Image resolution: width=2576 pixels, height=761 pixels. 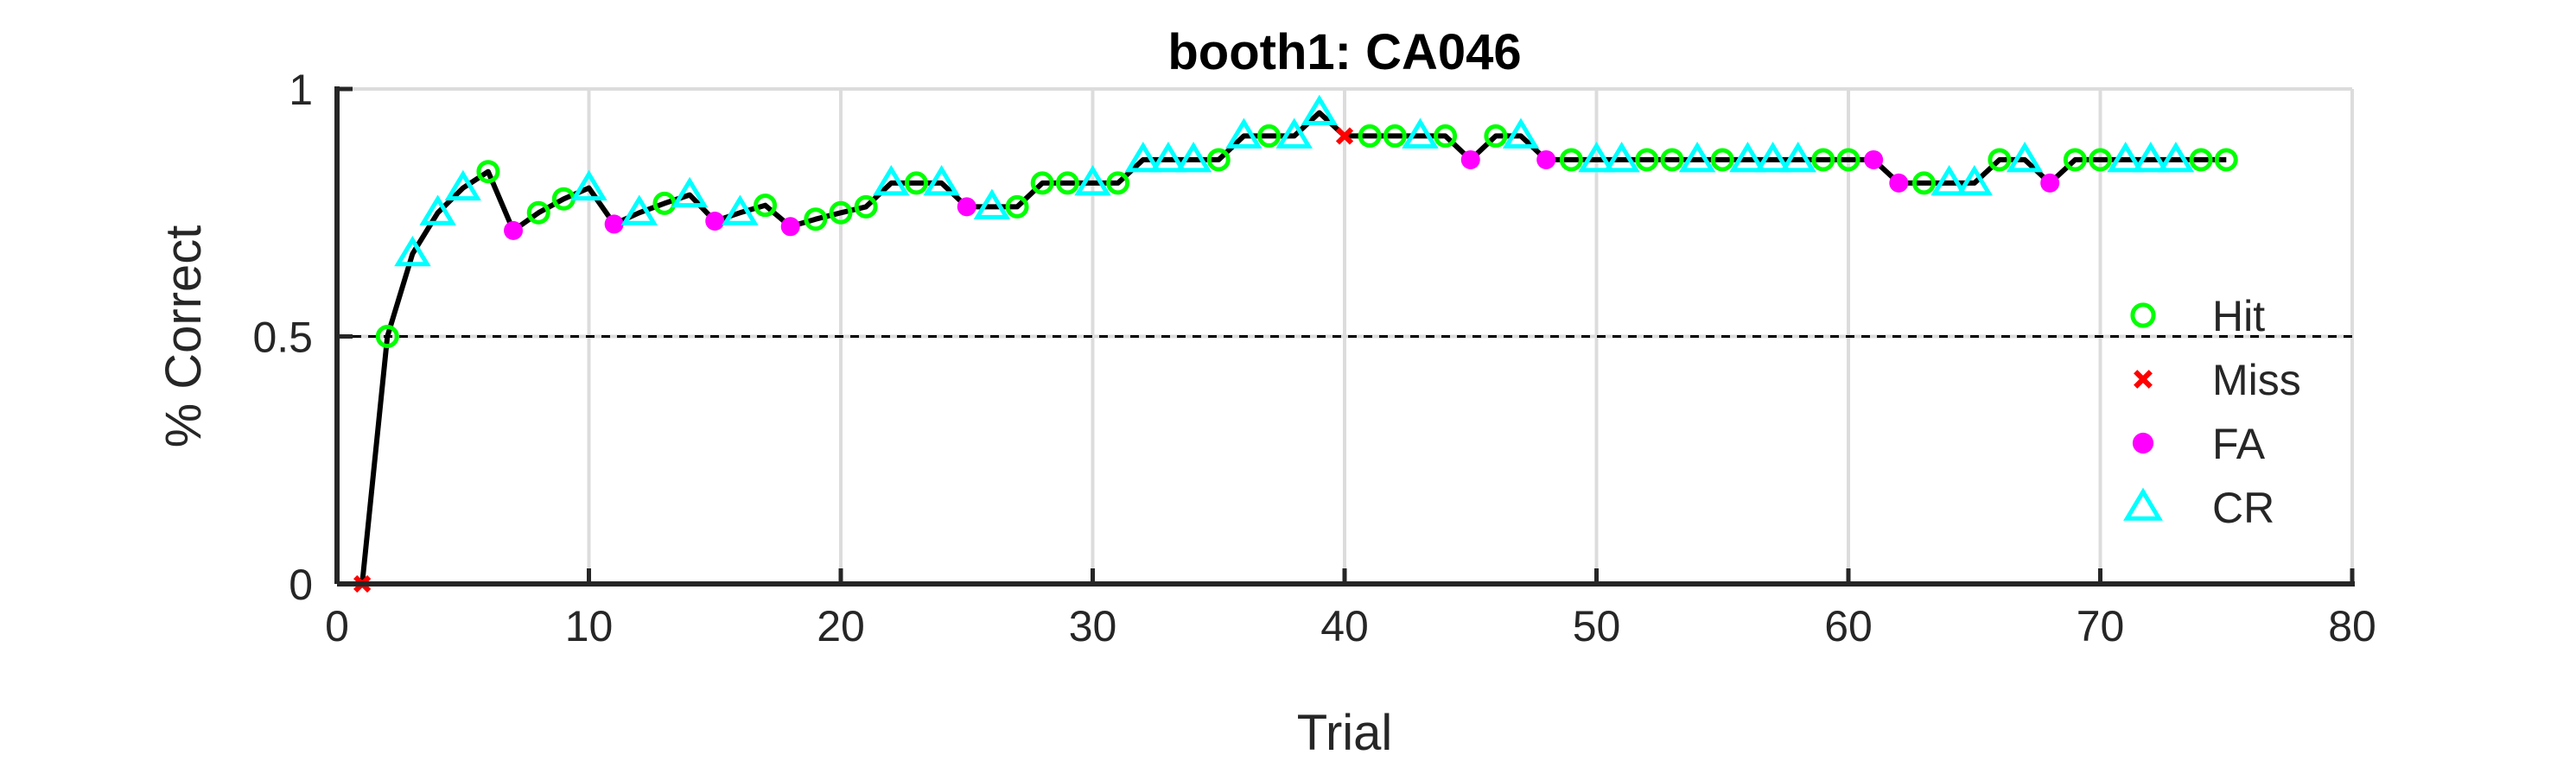 I want to click on legend-marker-cr, so click(x=2143, y=504).